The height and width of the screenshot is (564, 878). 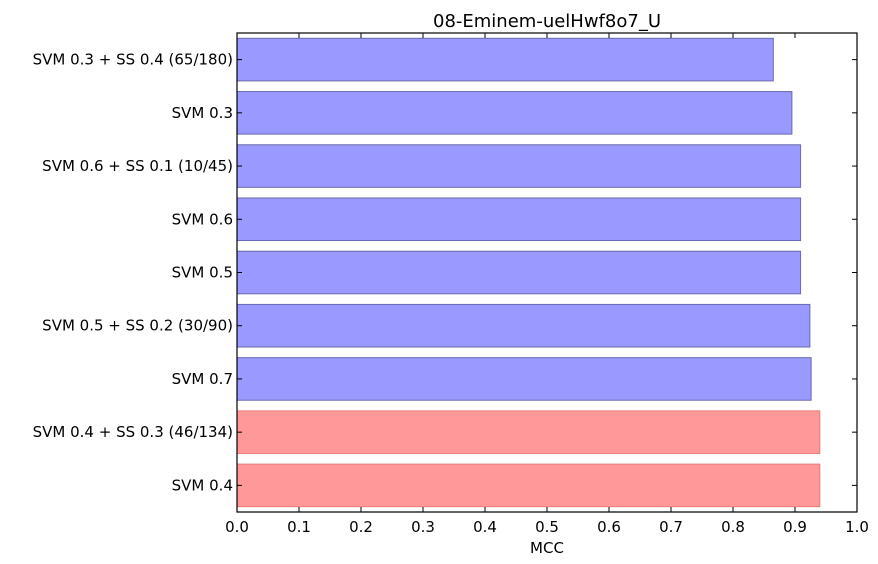 I want to click on y-tick-label: SVM 0.3 + SS 0.4 (65/180), so click(x=133, y=60).